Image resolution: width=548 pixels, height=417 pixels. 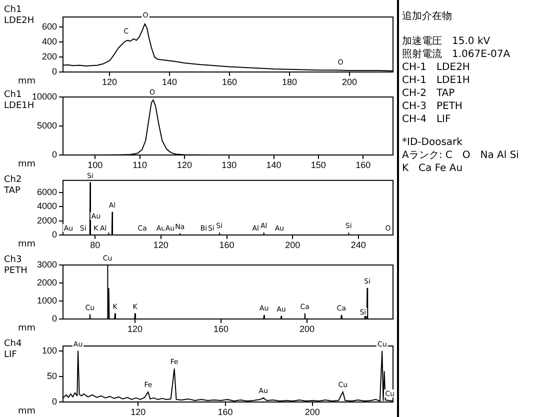 What do you see at coordinates (318, 165) in the screenshot?
I see `x-tick-label: 150` at bounding box center [318, 165].